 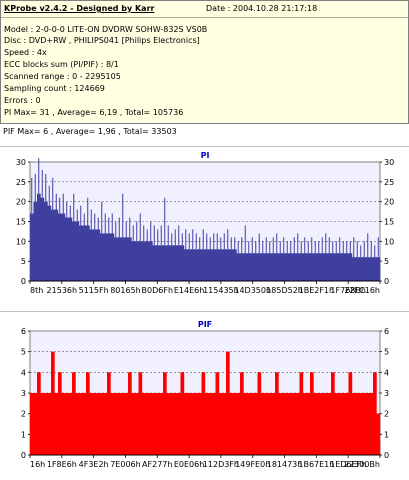 I want to click on y-tick-label-right: 6, so click(x=386, y=331).